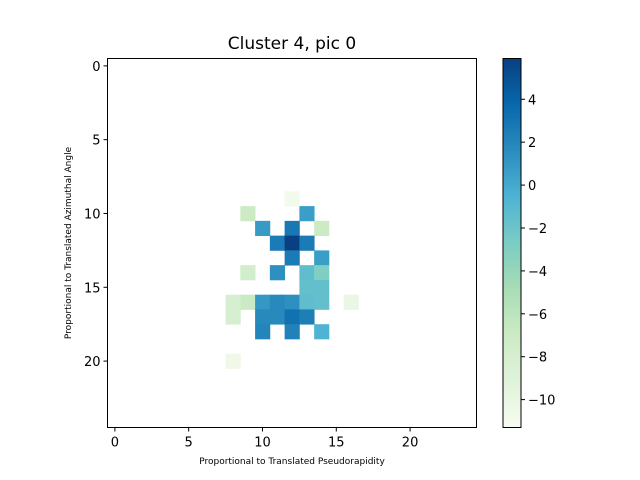 The width and height of the screenshot is (640, 480). What do you see at coordinates (96, 141) in the screenshot?
I see `y-tick-label: 5` at bounding box center [96, 141].